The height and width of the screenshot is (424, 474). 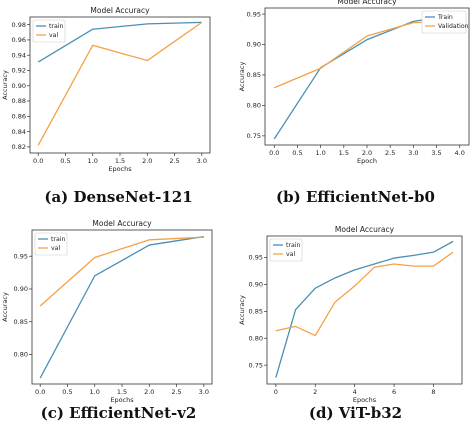 What do you see at coordinates (453, 26) in the screenshot?
I see `legend-label-validation: Validation` at bounding box center [453, 26].